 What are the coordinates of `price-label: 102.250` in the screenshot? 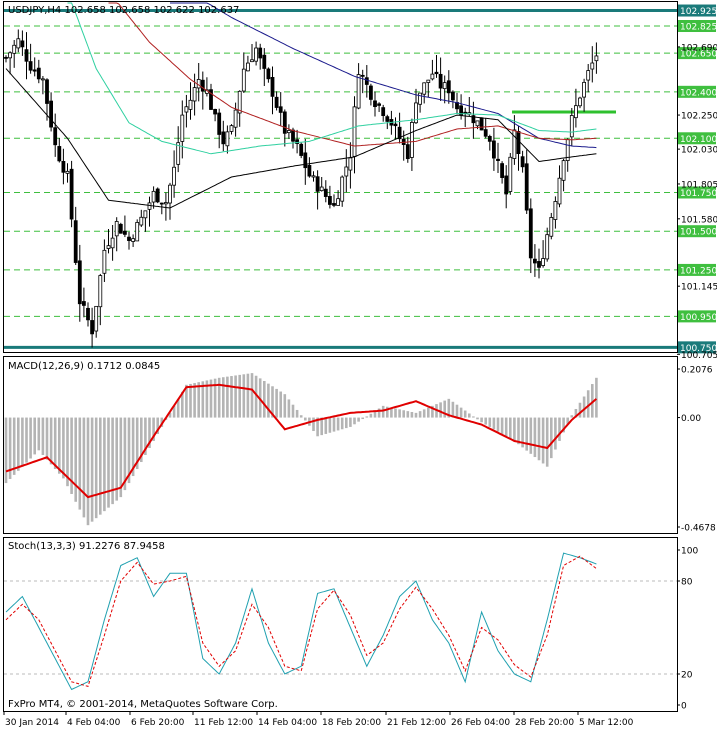 It's located at (699, 117).